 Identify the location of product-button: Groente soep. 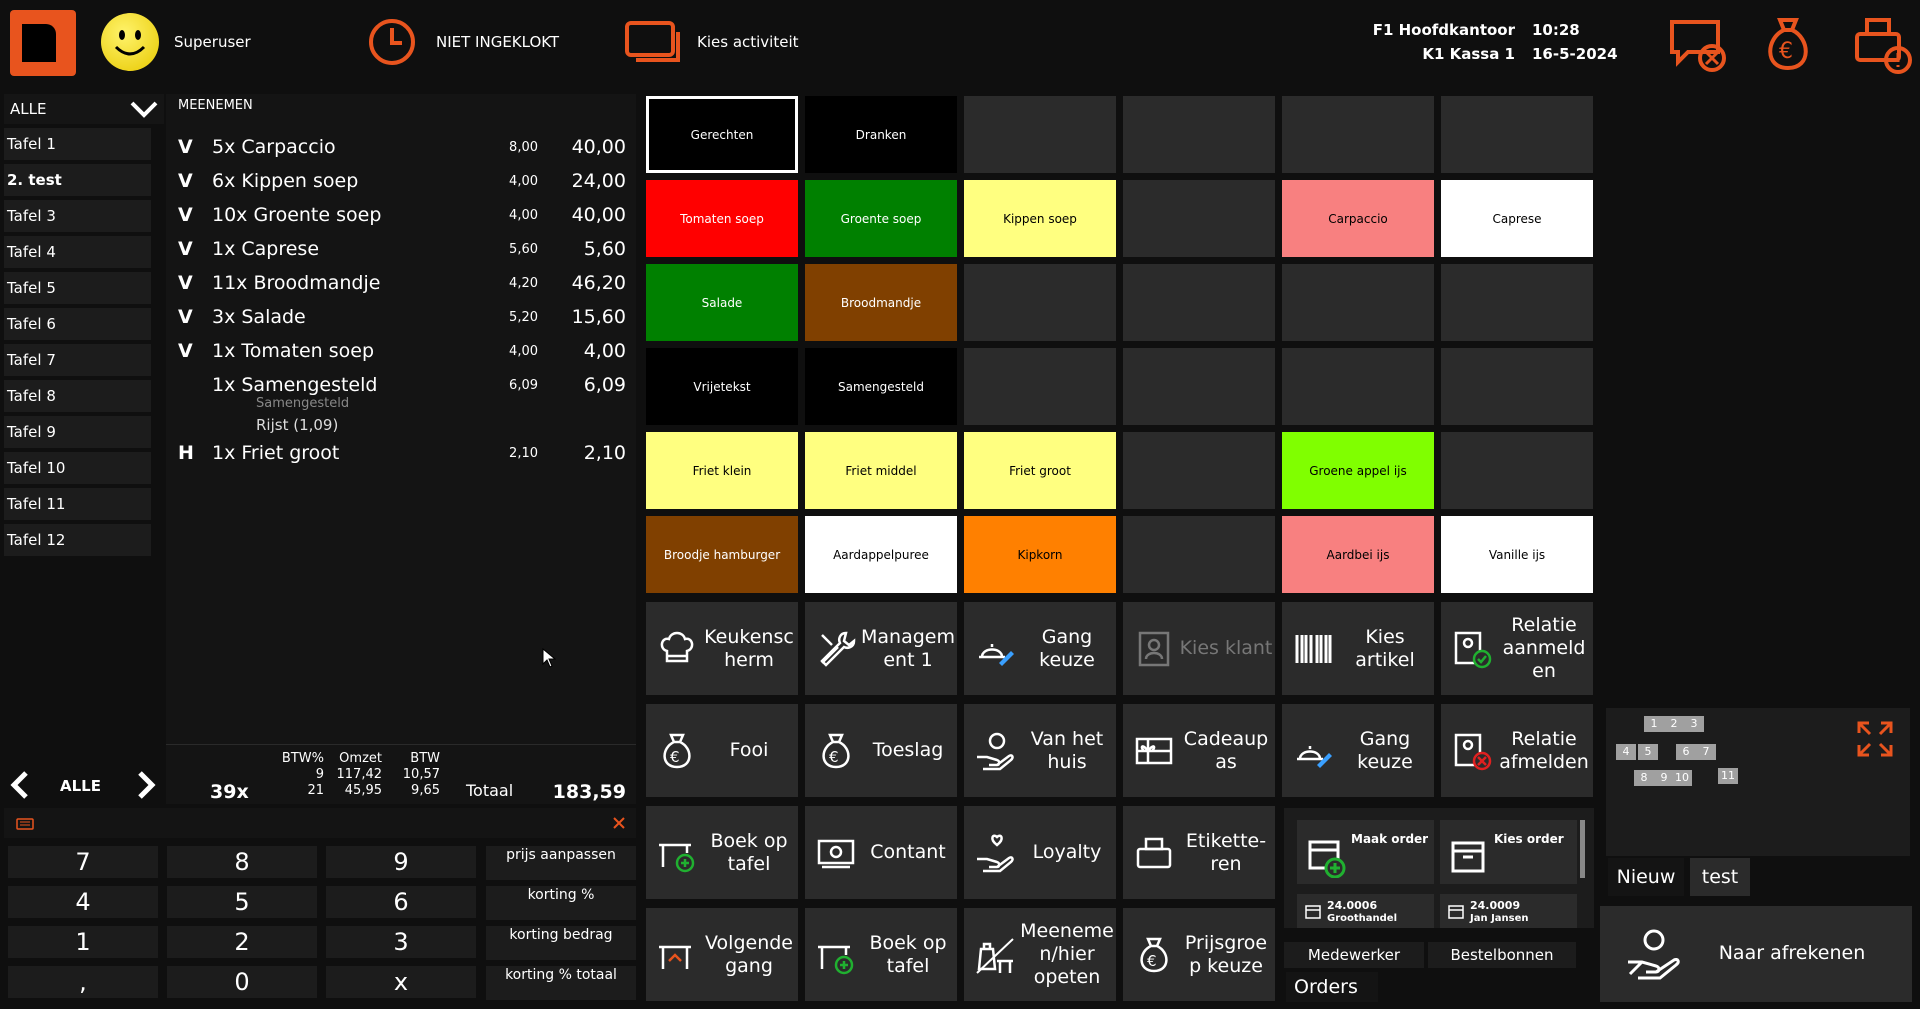
(881, 218).